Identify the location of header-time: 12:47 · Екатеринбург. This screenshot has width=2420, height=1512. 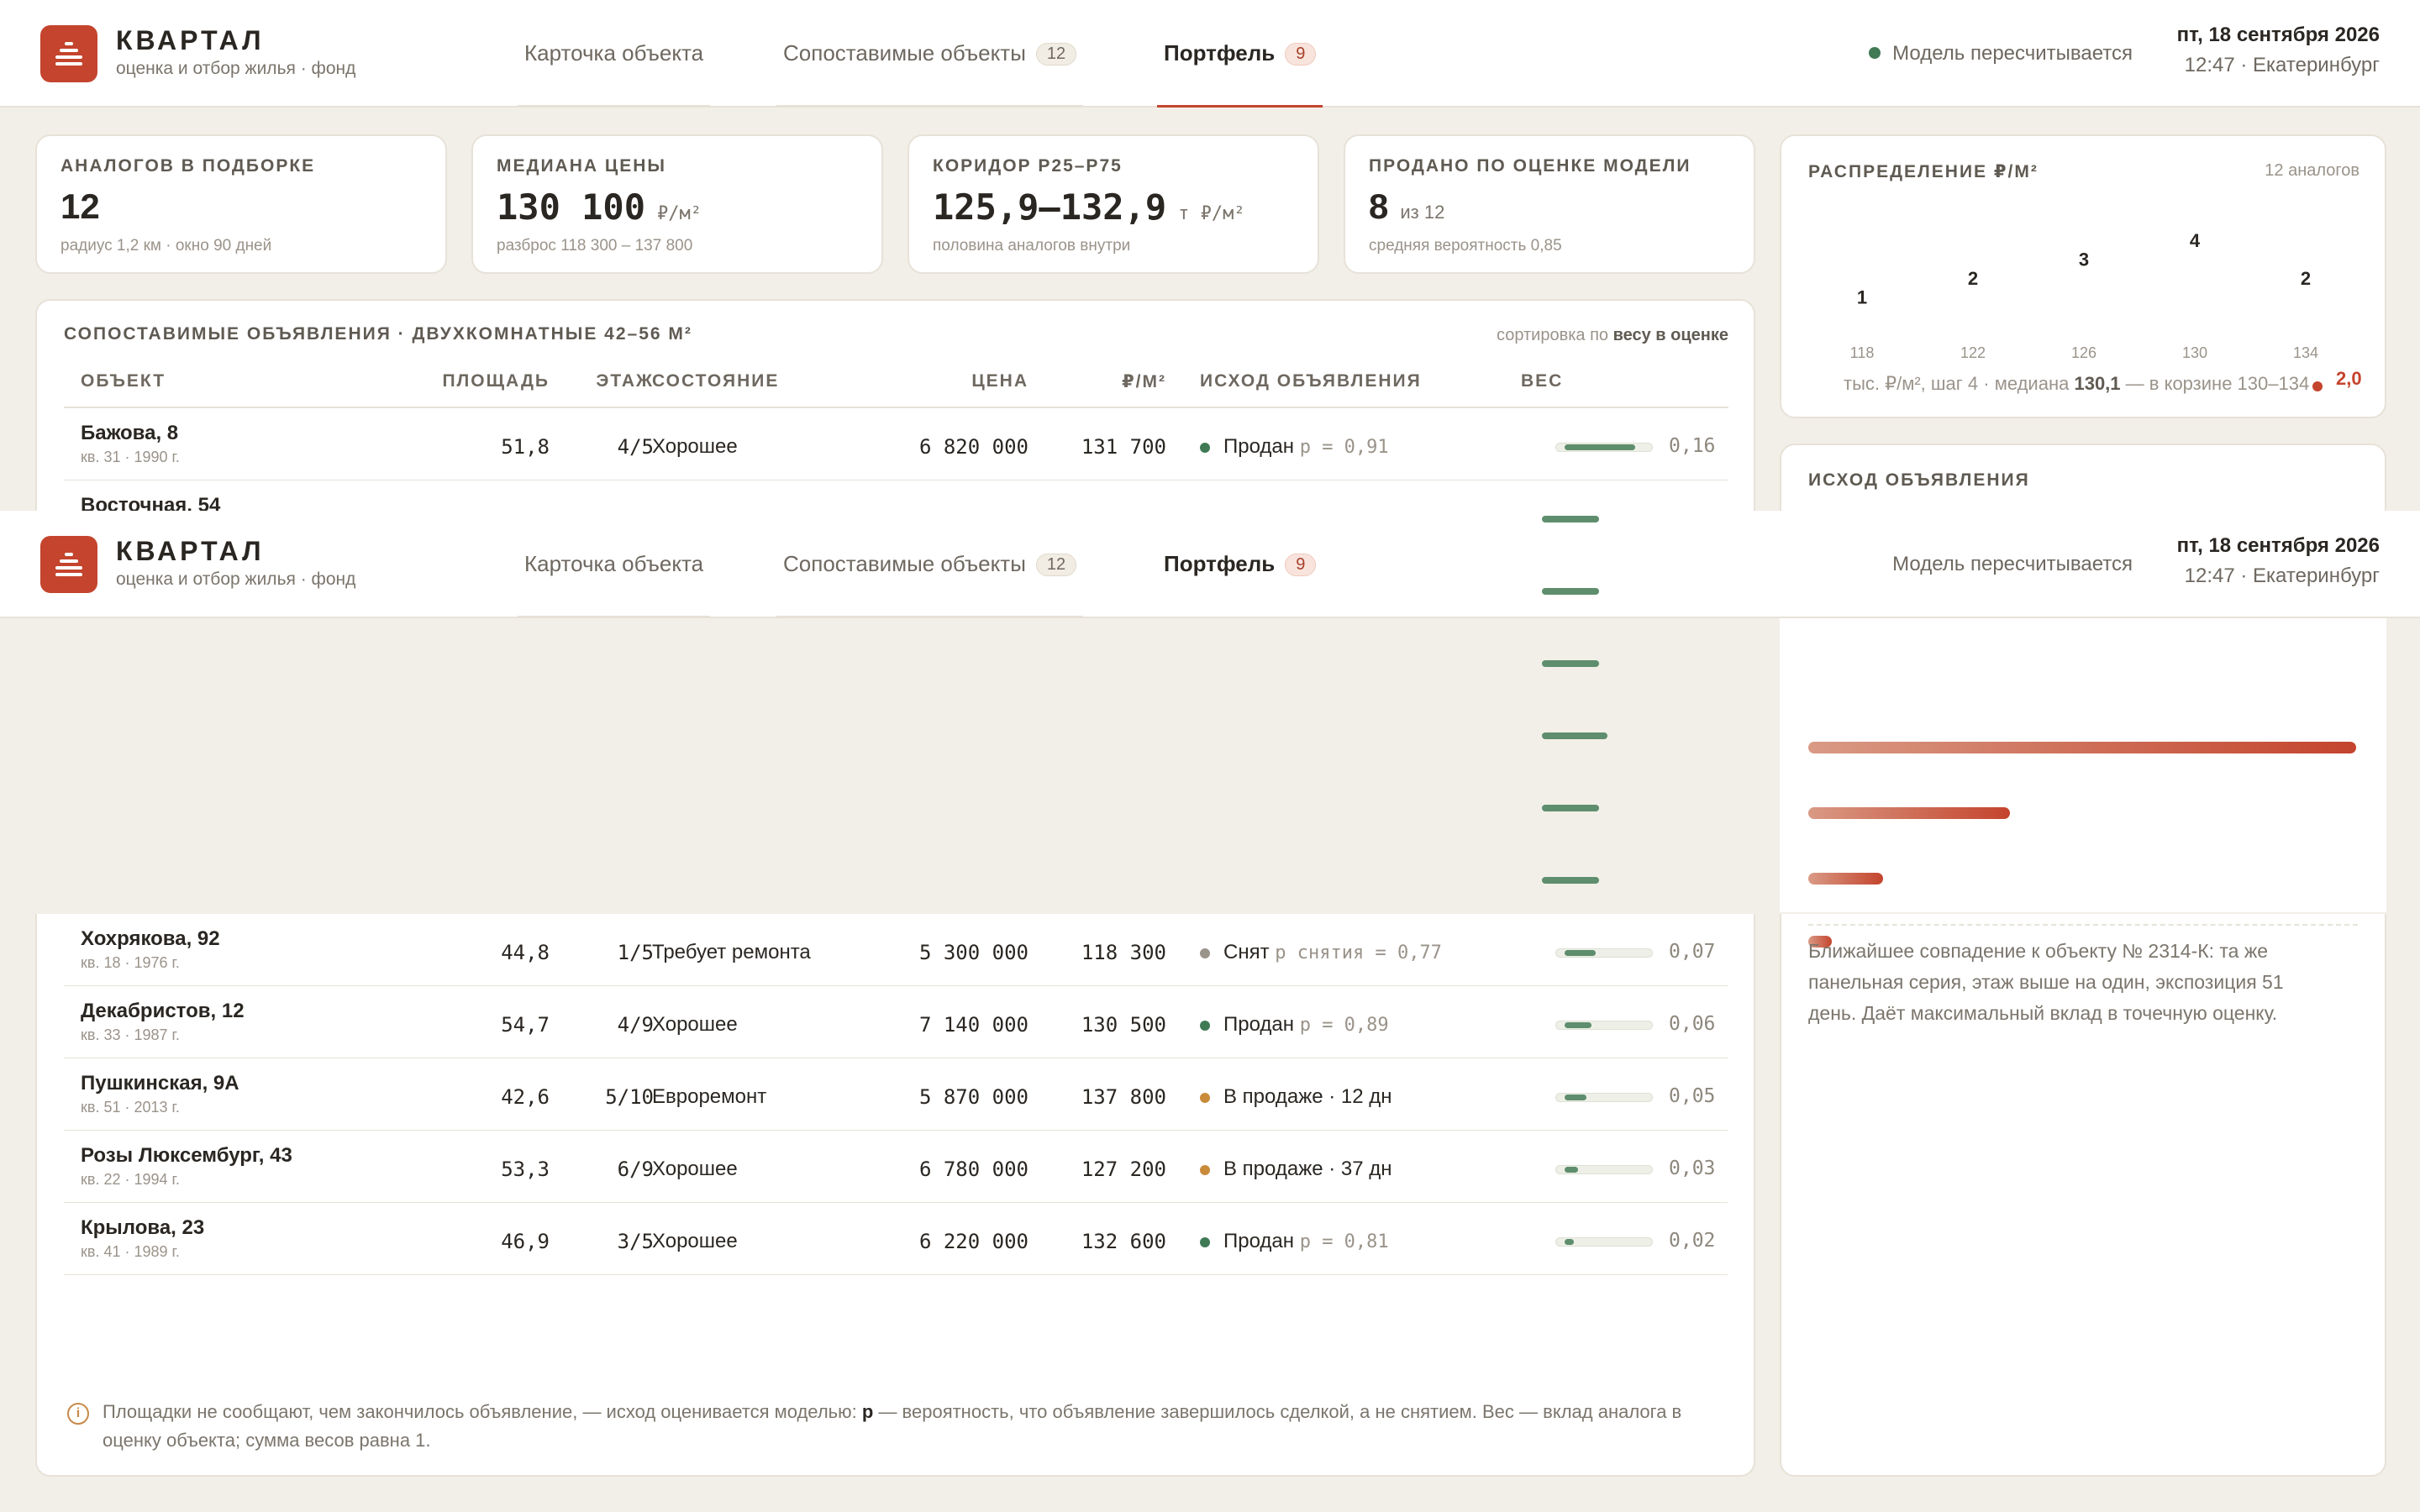
(2282, 65).